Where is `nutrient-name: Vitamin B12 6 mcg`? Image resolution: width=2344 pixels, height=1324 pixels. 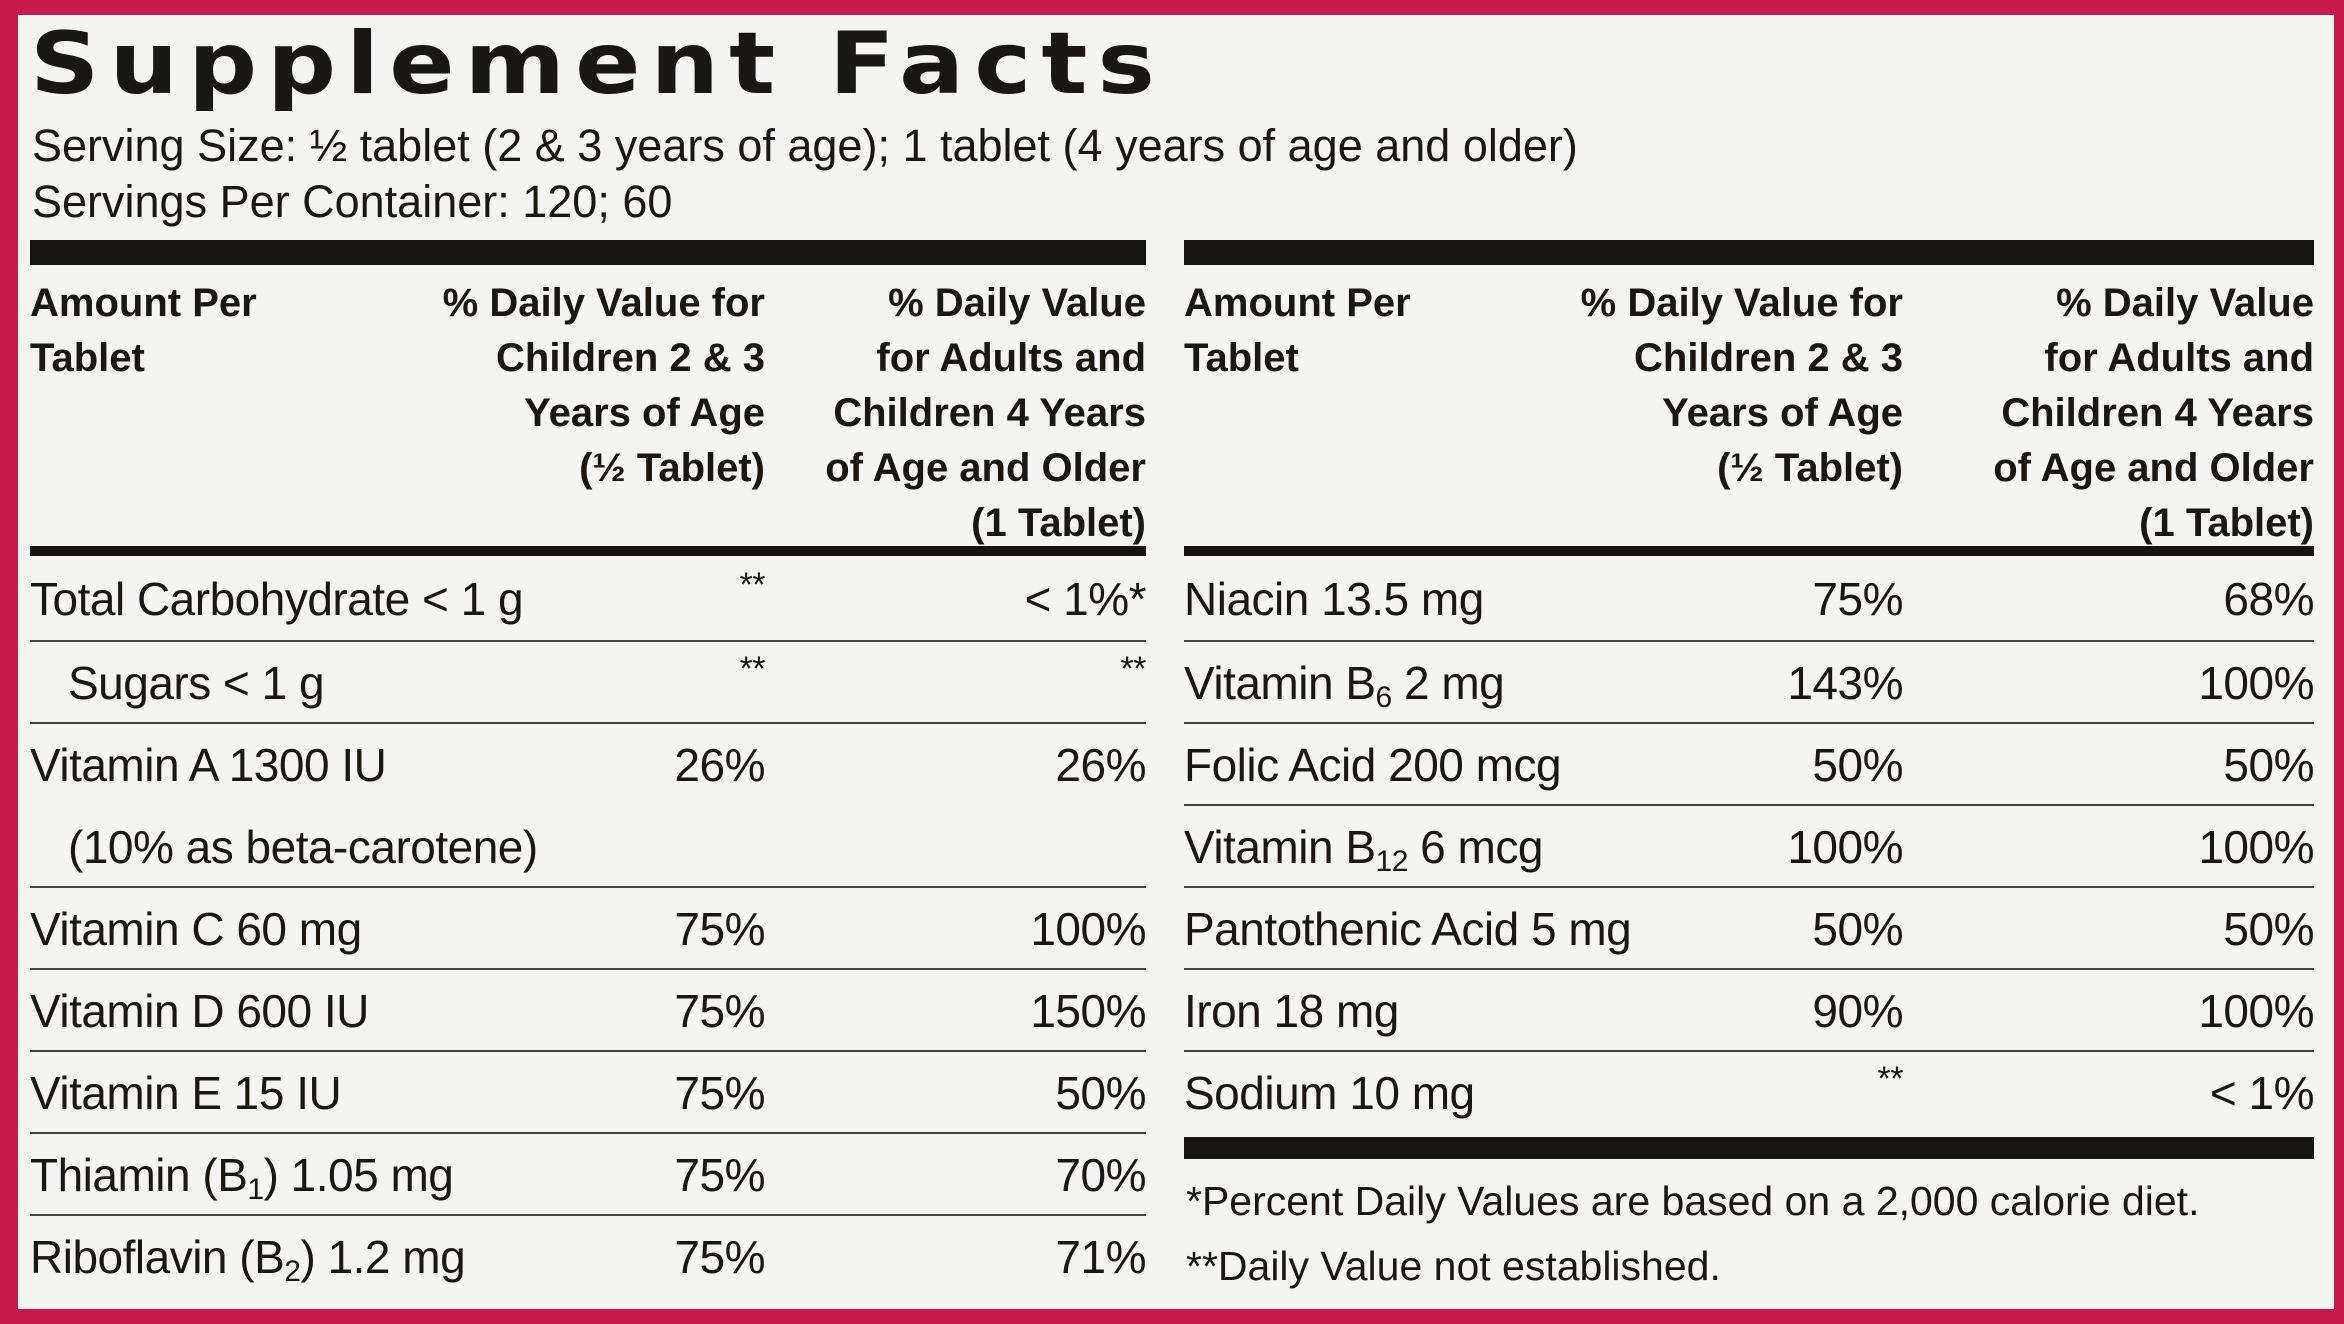 nutrient-name: Vitamin B12 6 mcg is located at coordinates (1363, 849).